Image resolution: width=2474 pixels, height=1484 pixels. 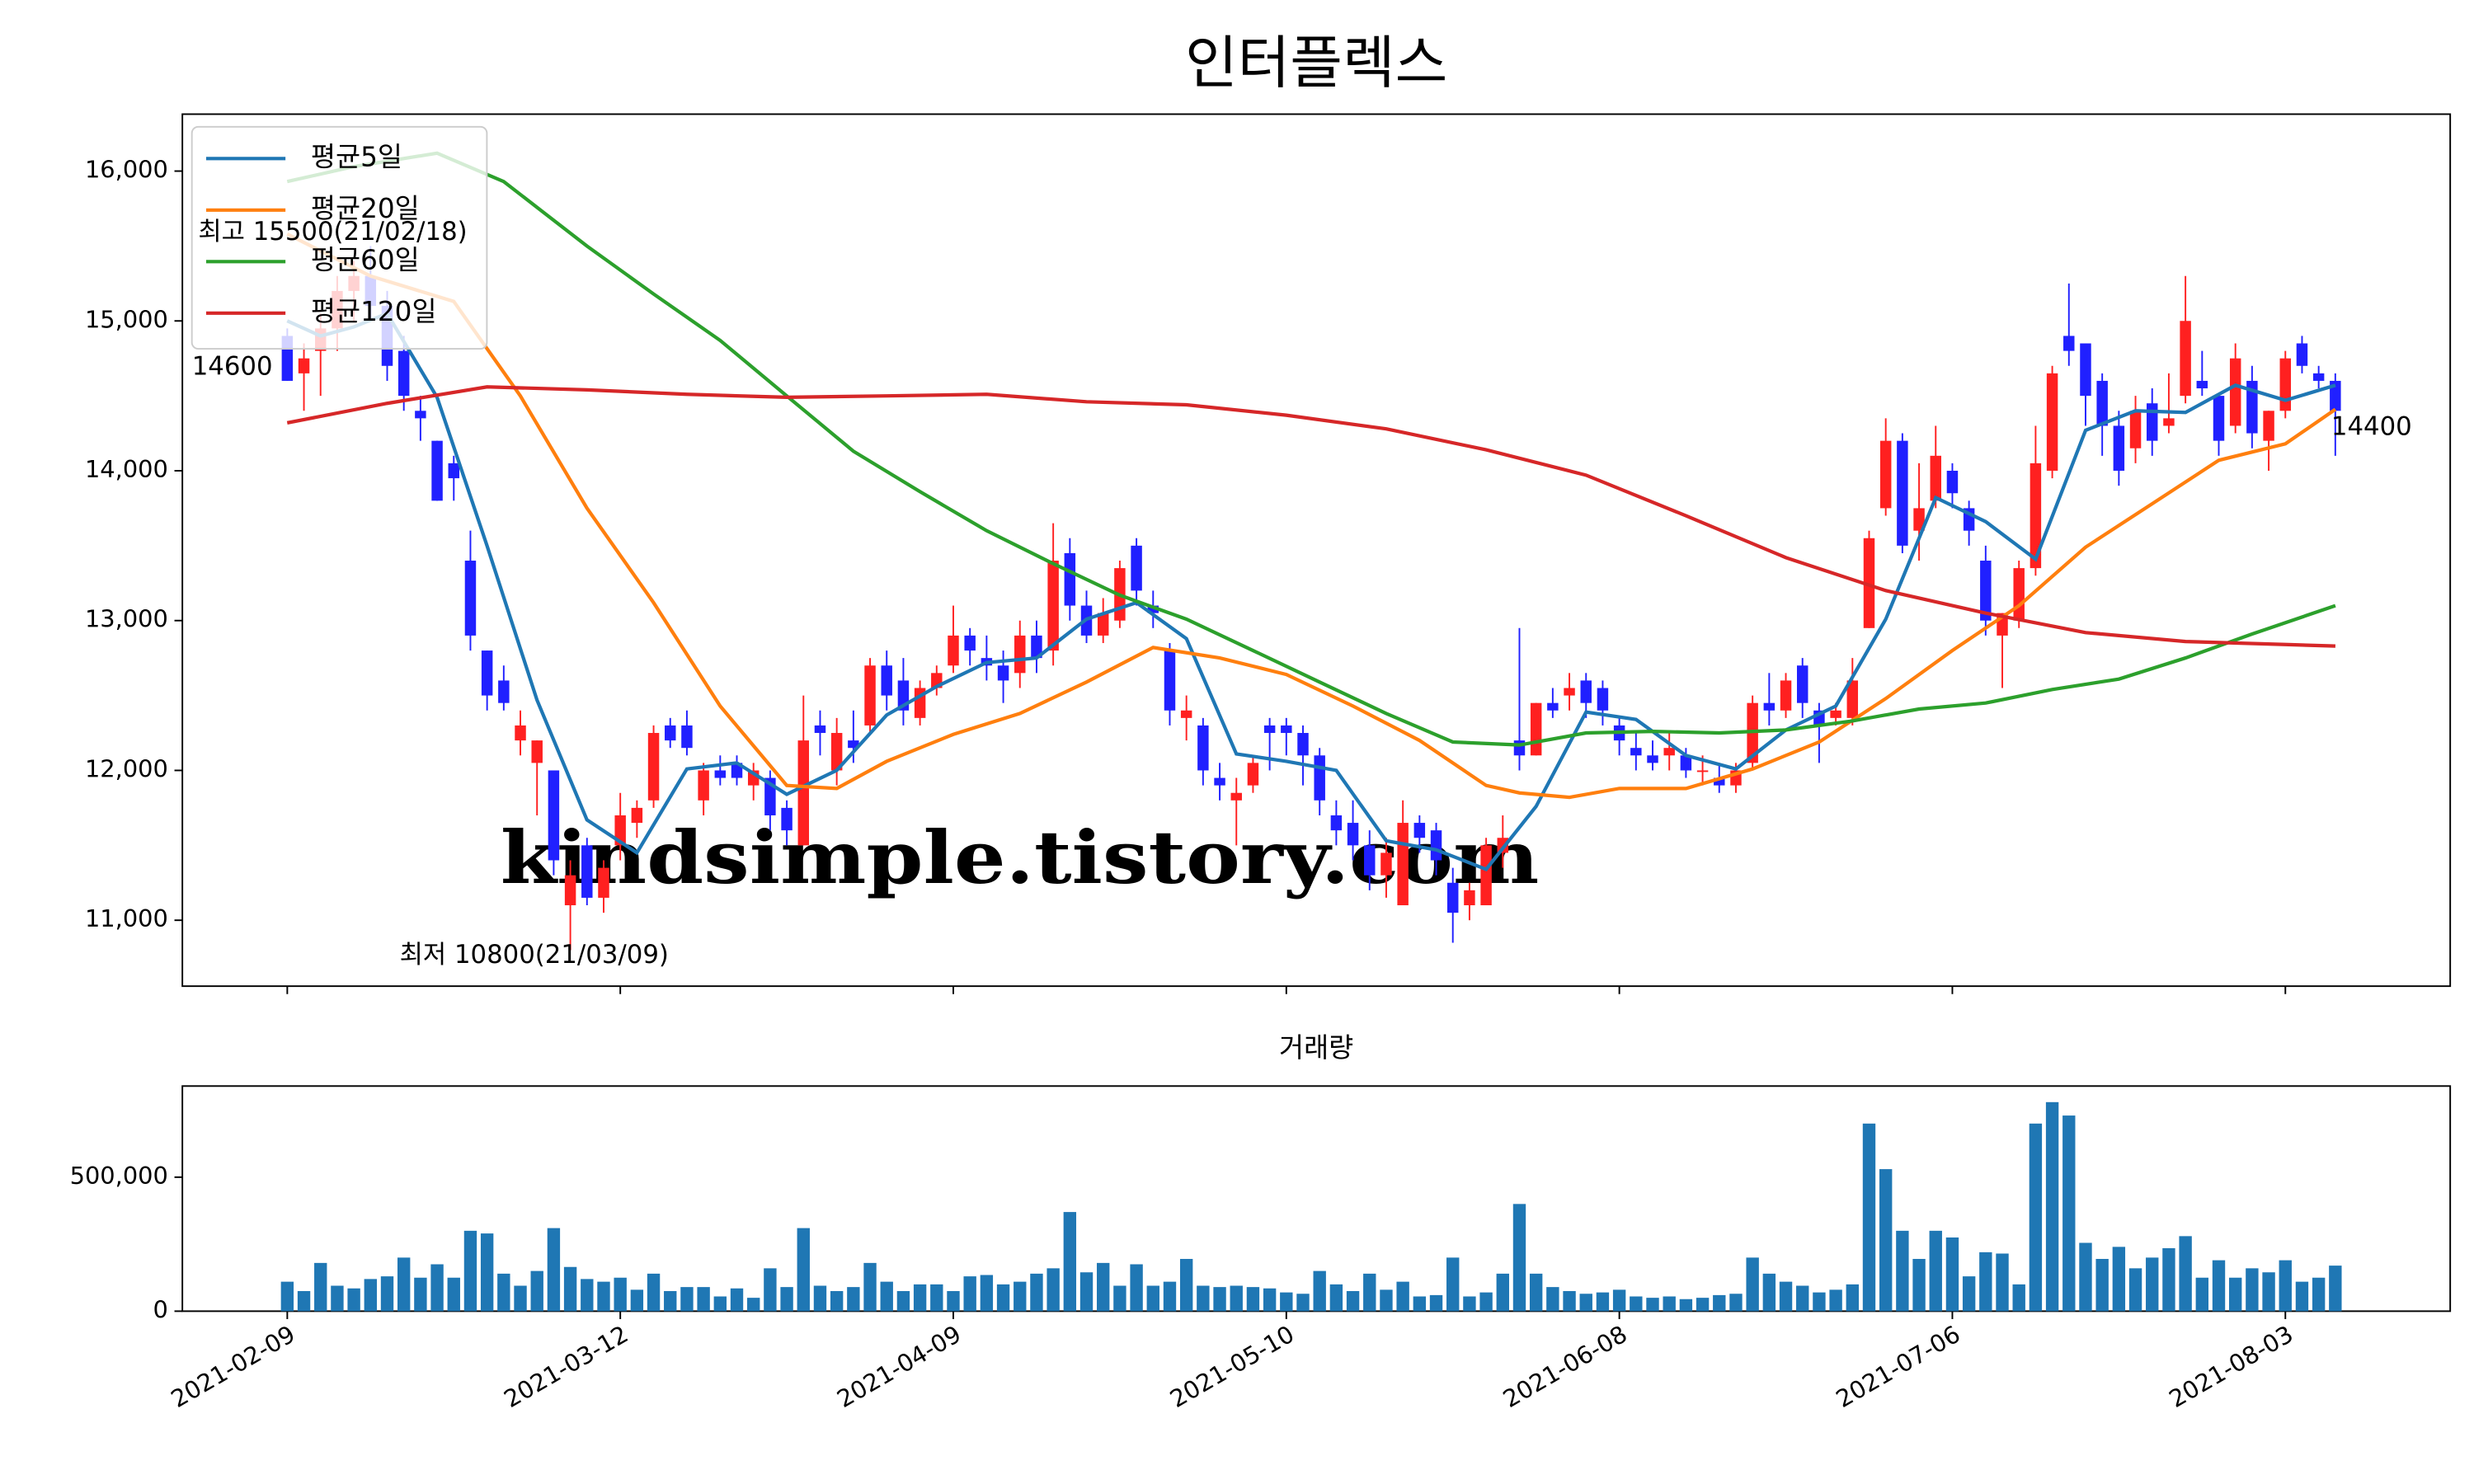 I want to click on legend-label: 평균60일, so click(x=365, y=259).